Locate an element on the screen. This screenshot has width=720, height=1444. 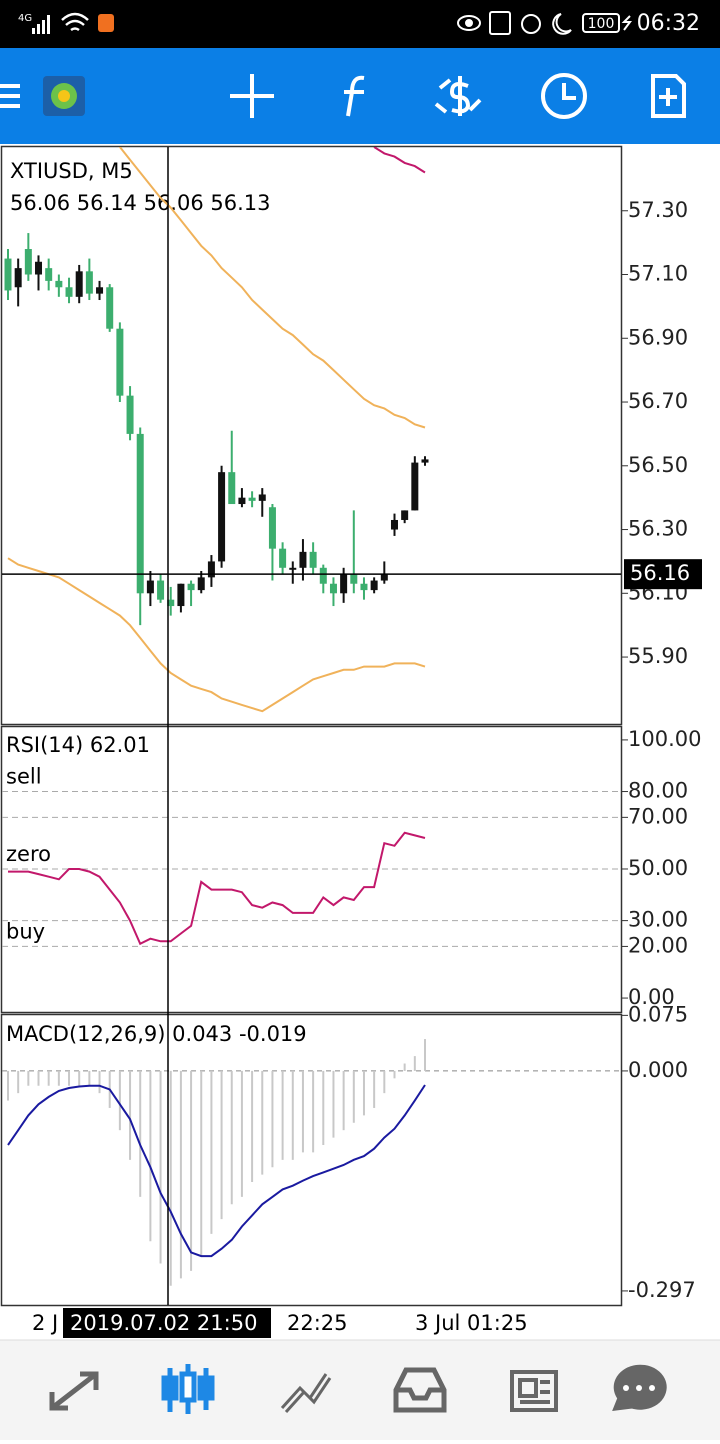
y-tick-label: 56.30 is located at coordinates (658, 529).